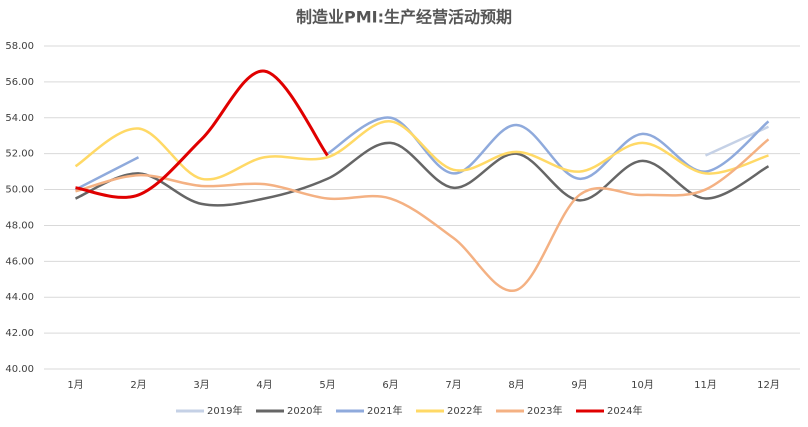 The height and width of the screenshot is (427, 808). Describe the element at coordinates (327, 385) in the screenshot. I see `x-tick-label: 5月` at that location.